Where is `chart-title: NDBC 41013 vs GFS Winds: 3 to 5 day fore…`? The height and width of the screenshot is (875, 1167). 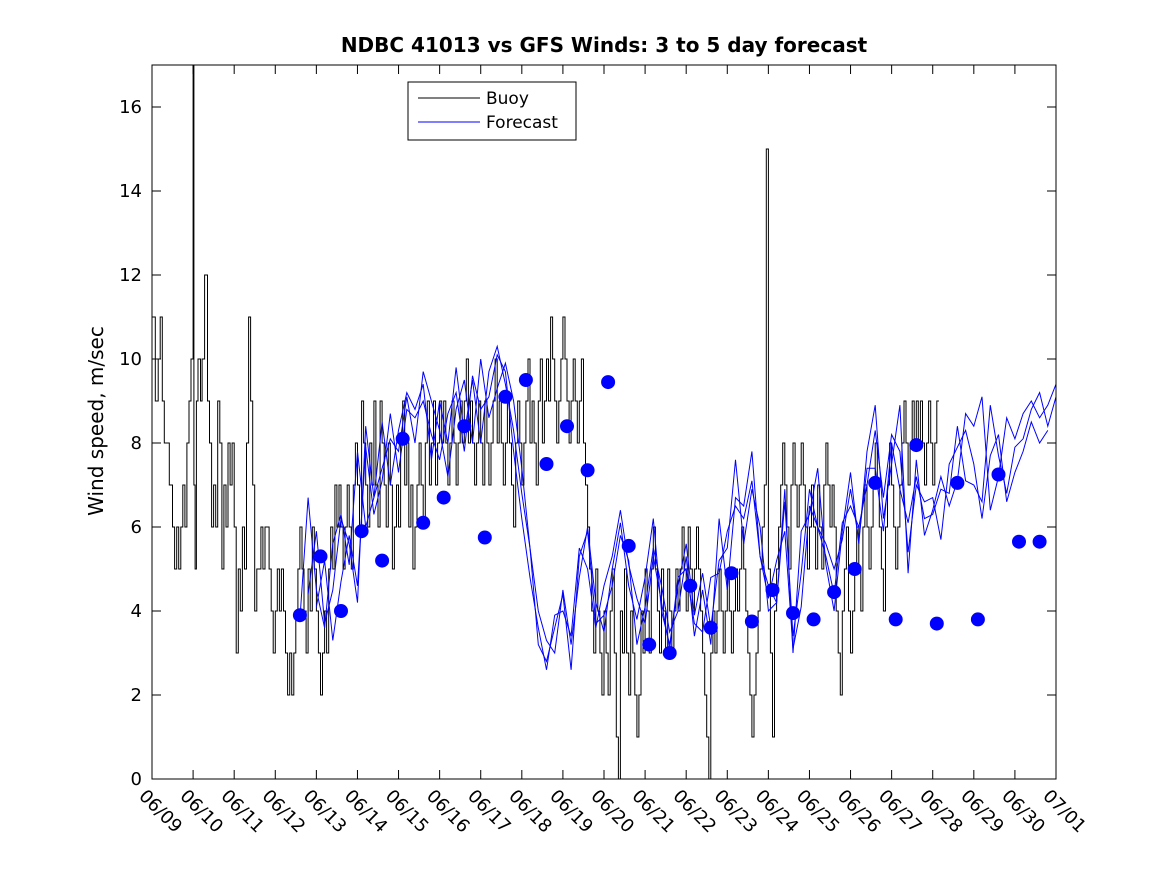
chart-title: NDBC 41013 vs GFS Winds: 3 to 5 day fore… is located at coordinates (604, 45).